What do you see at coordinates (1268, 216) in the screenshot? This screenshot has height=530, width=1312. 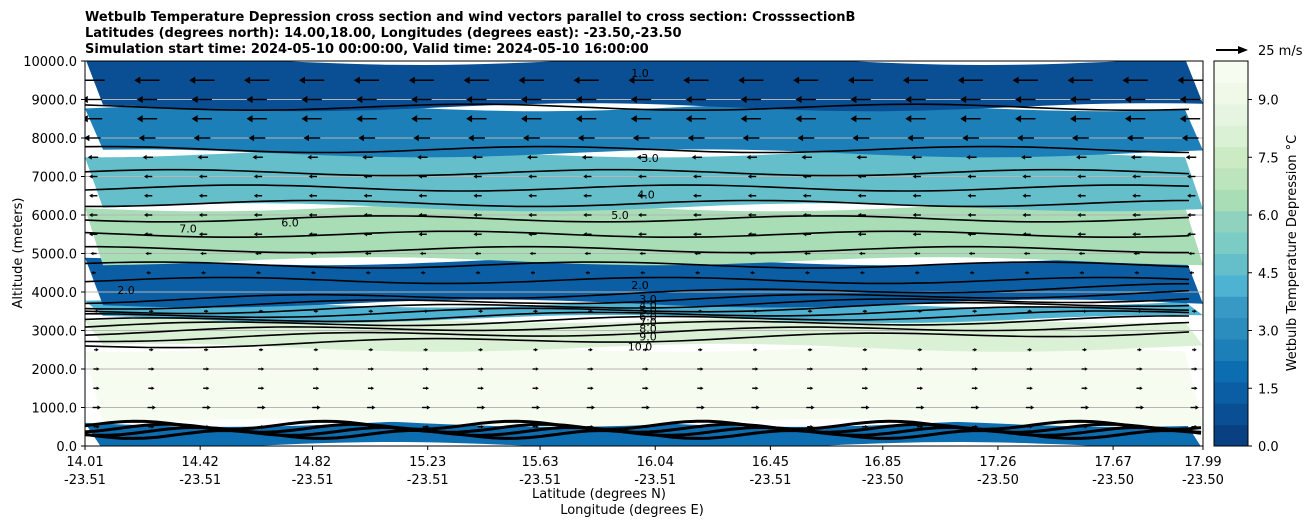 I see `colorbar-tick-label-4: 6.0` at bounding box center [1268, 216].